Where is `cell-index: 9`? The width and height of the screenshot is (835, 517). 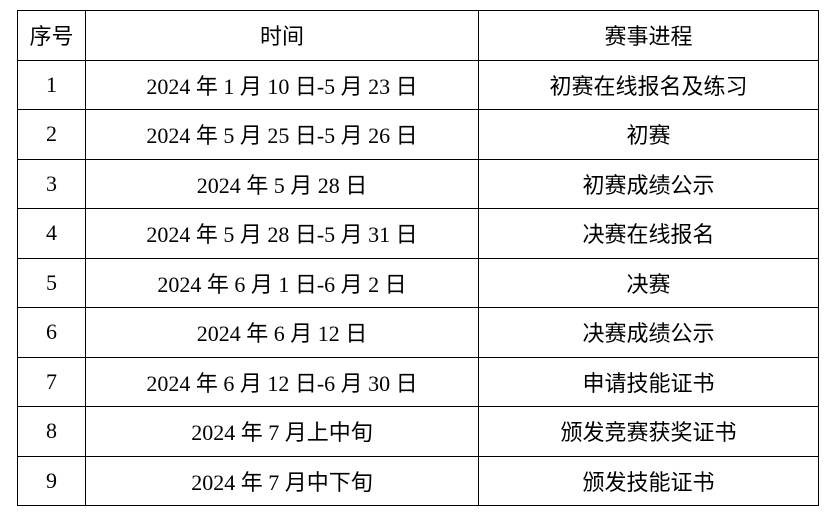
cell-index: 9 is located at coordinates (51, 480).